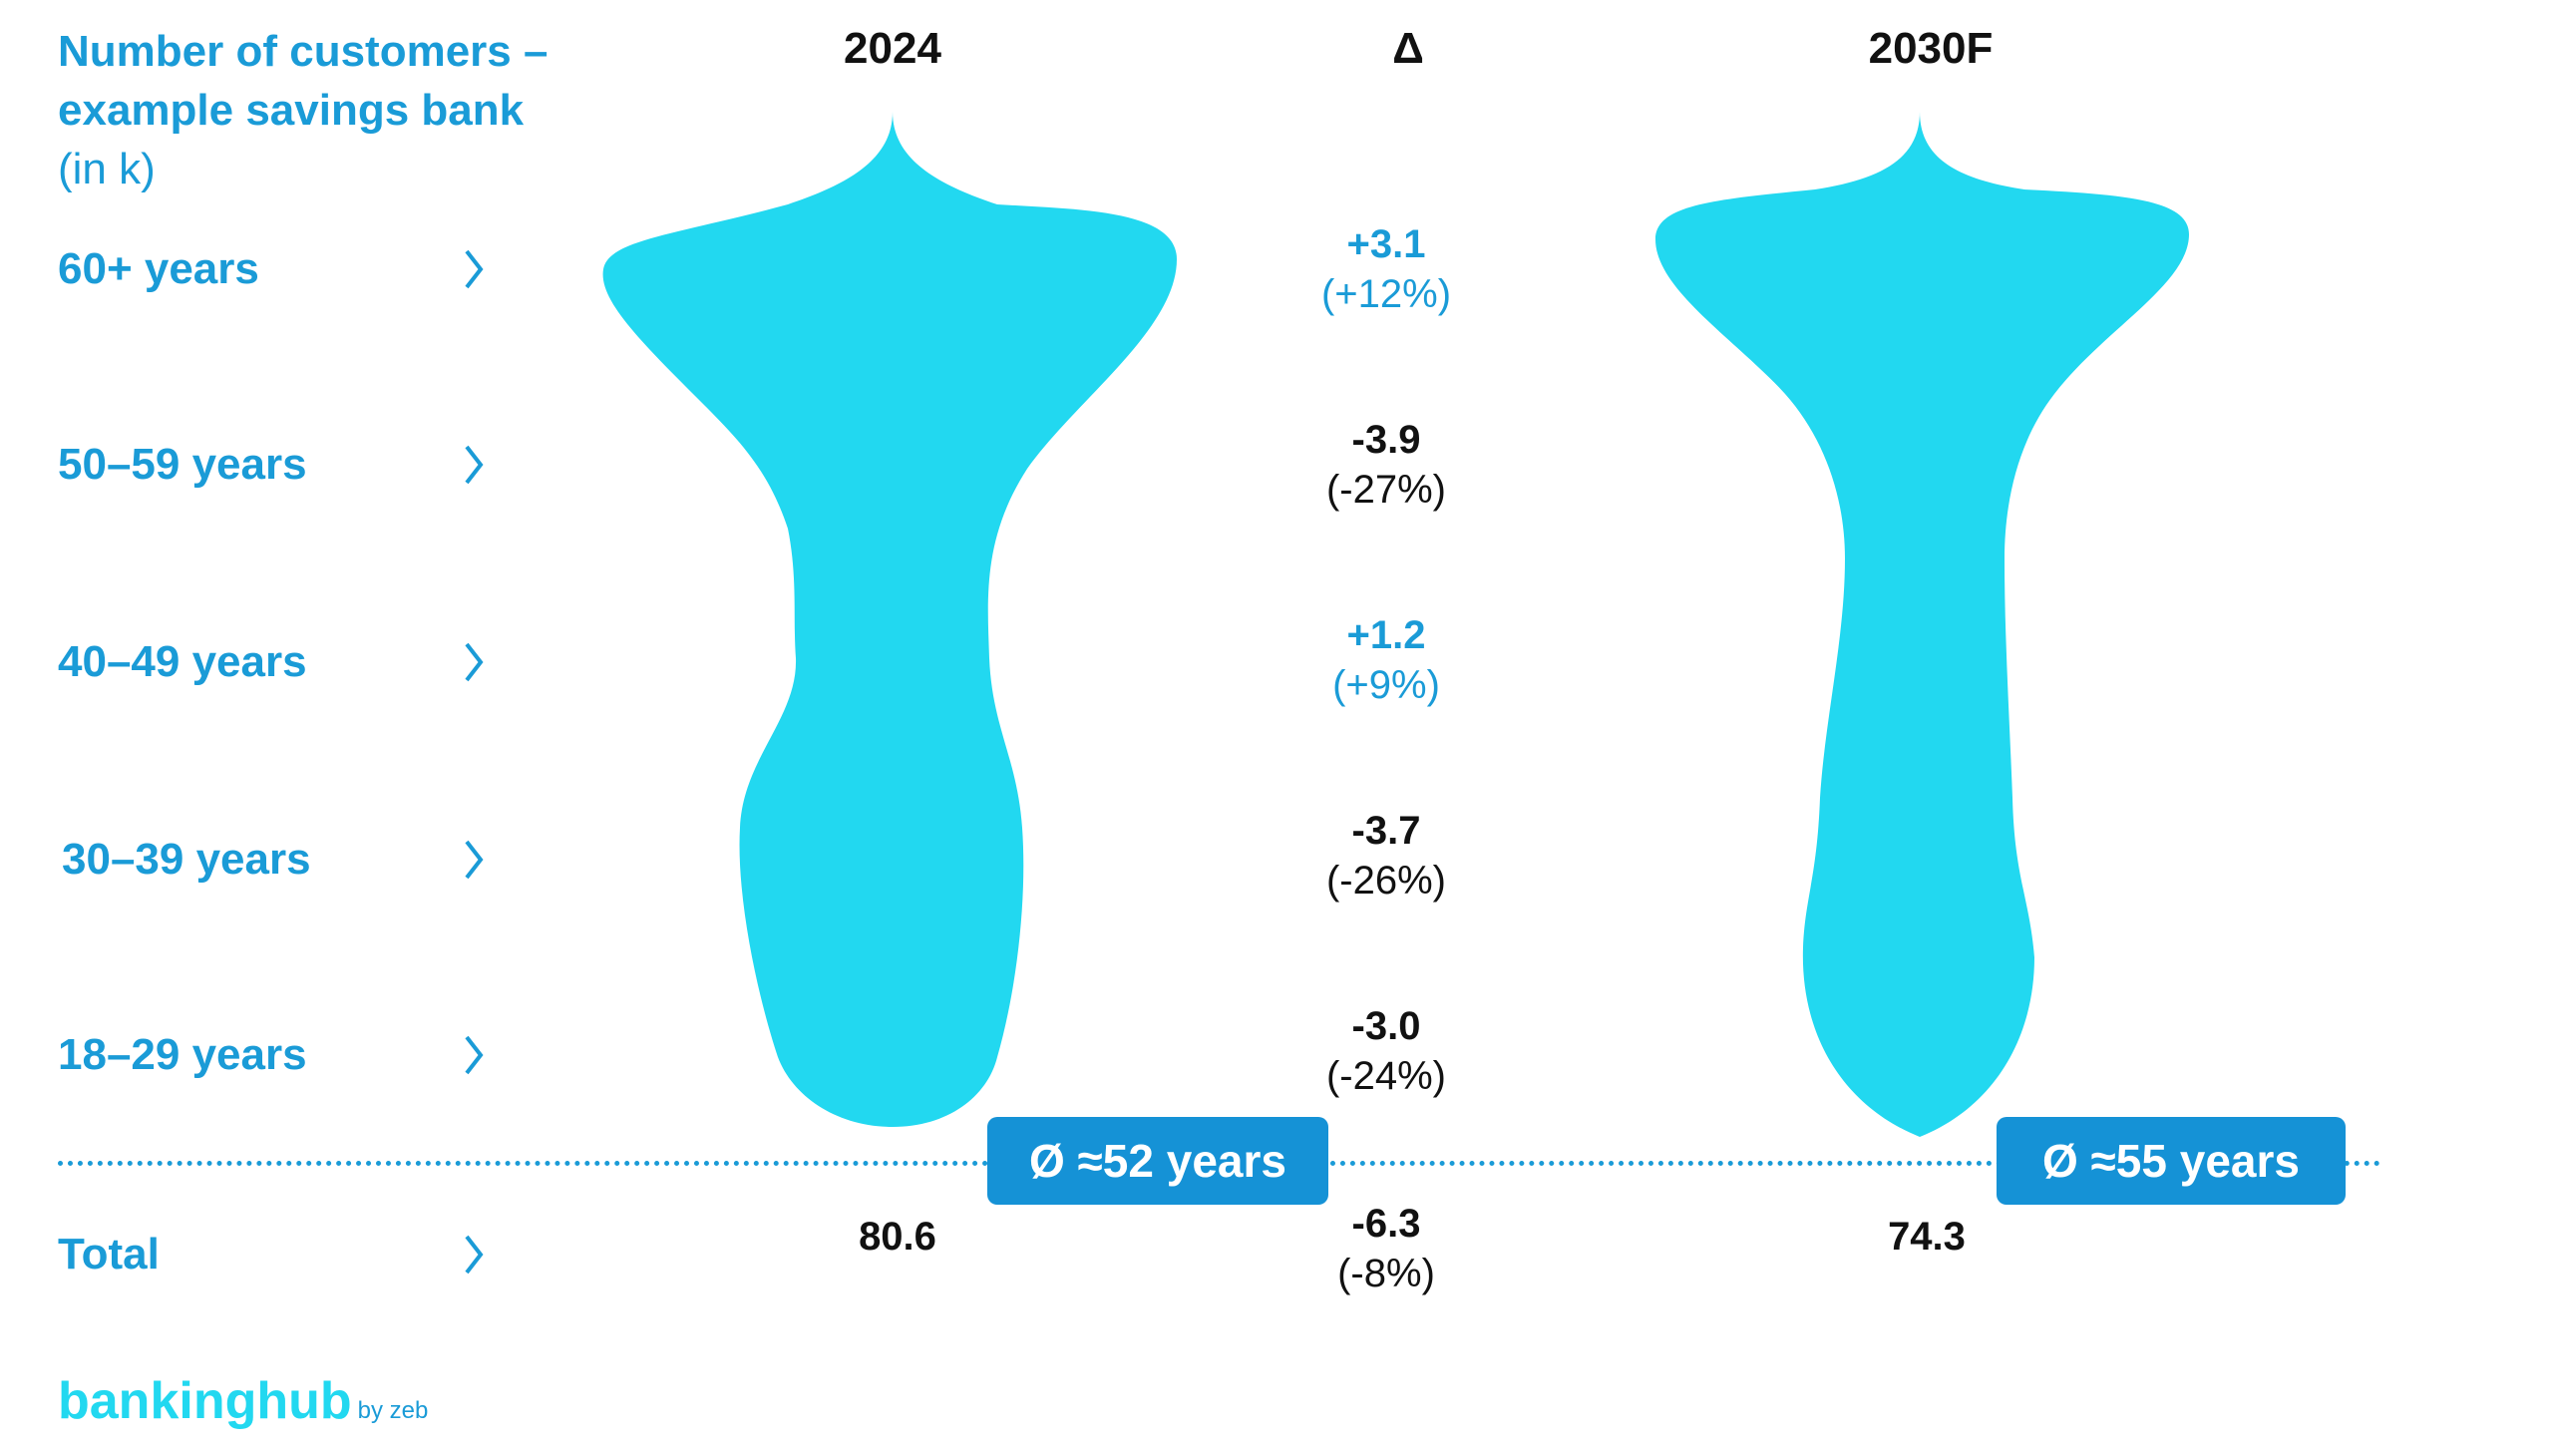  Describe the element at coordinates (1386, 881) in the screenshot. I see `delta-percent: (-26%)` at that location.